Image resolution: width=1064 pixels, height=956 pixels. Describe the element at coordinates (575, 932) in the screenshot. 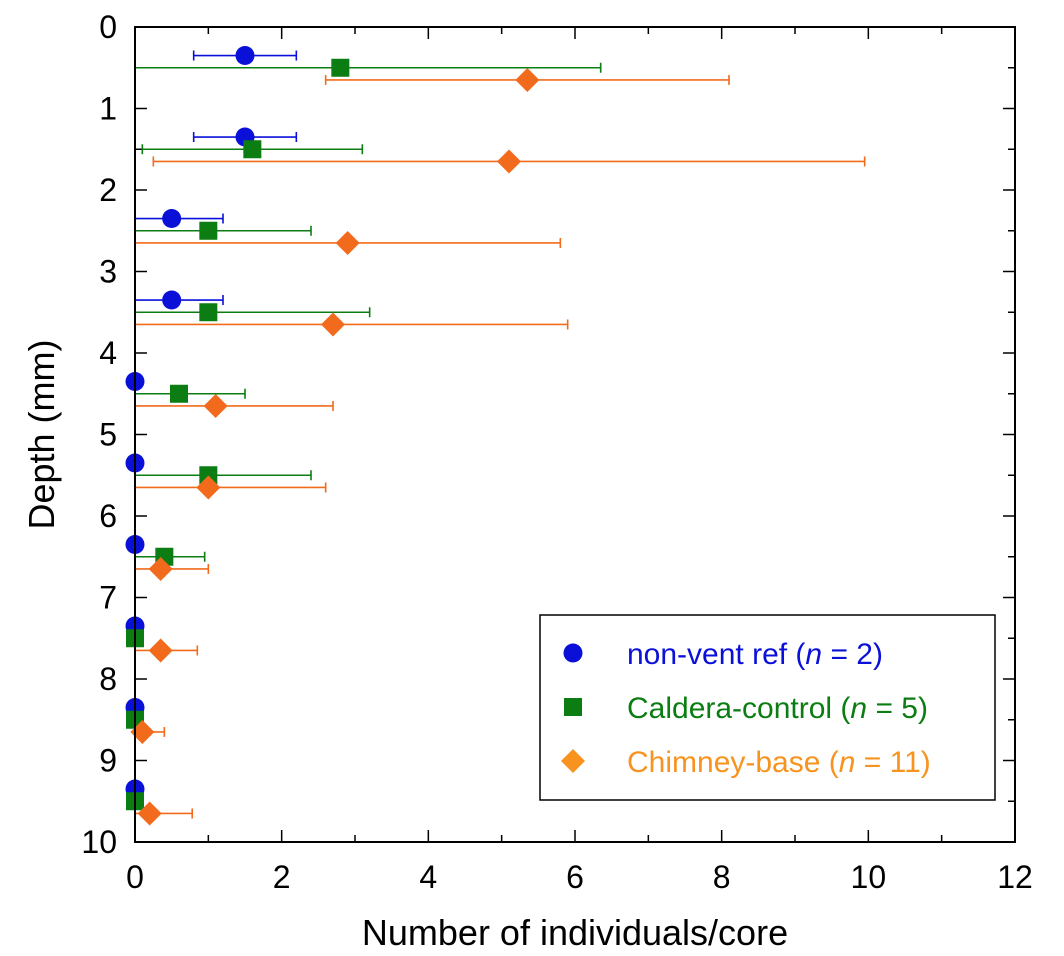

I see `x-axis-title: Number of individuals/core` at that location.